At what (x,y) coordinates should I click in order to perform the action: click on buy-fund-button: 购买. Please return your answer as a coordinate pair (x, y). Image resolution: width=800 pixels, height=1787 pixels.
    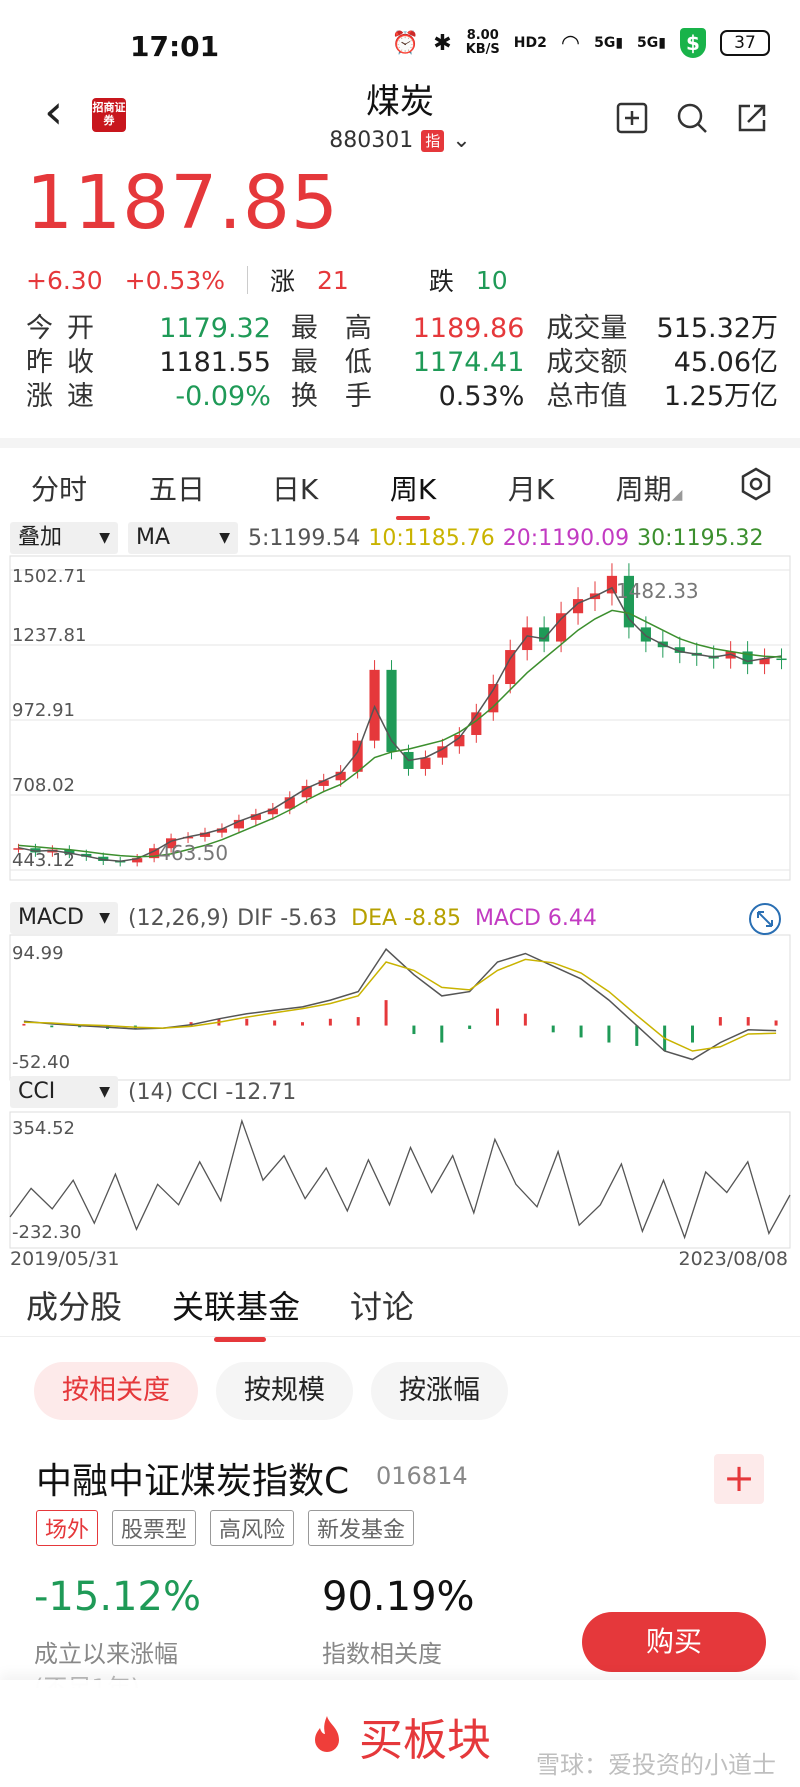
    Looking at the image, I should click on (674, 1642).